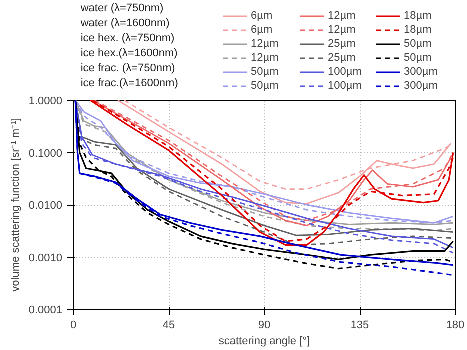 This screenshot has width=467, height=350. What do you see at coordinates (45, 102) in the screenshot?
I see `y-tick-label: 1.0000` at bounding box center [45, 102].